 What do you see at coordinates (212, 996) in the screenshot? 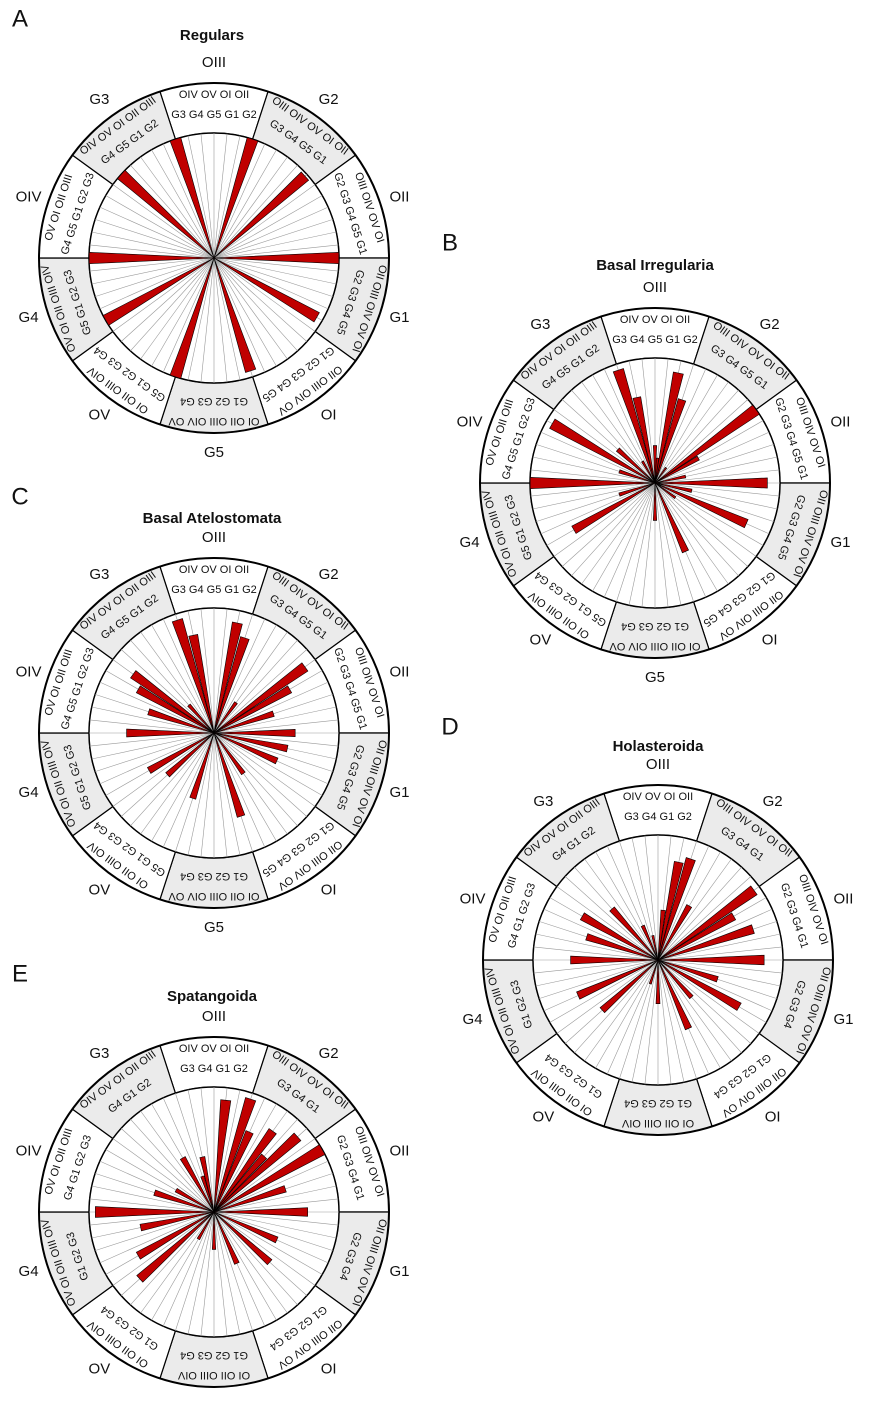
I see `panel-title: Spatangoida` at bounding box center [212, 996].